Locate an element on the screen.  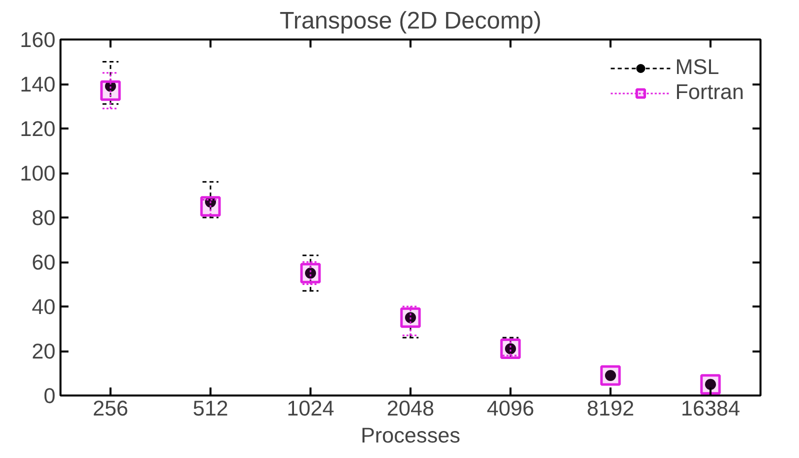
y-tick-label: 140 is located at coordinates (38, 84).